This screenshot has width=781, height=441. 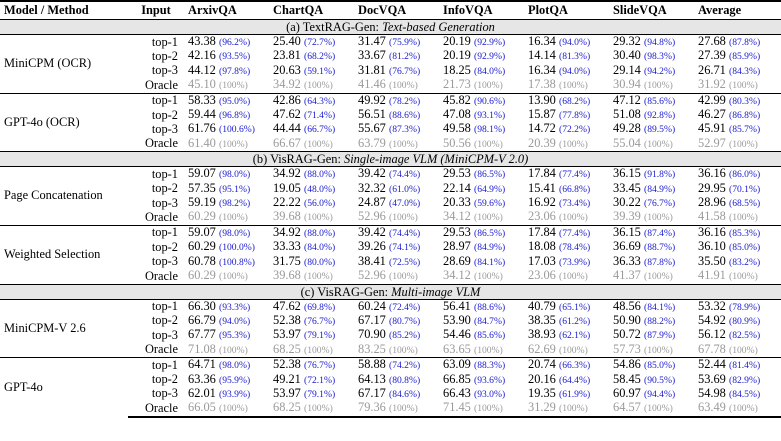 What do you see at coordinates (457, 142) in the screenshot?
I see `score-value: 50.56` at bounding box center [457, 142].